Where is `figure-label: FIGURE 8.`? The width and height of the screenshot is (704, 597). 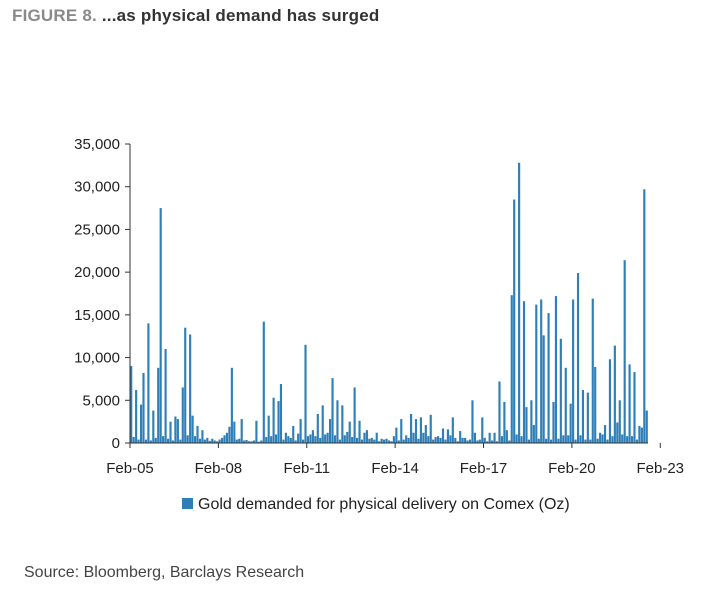 figure-label: FIGURE 8. is located at coordinates (54, 15).